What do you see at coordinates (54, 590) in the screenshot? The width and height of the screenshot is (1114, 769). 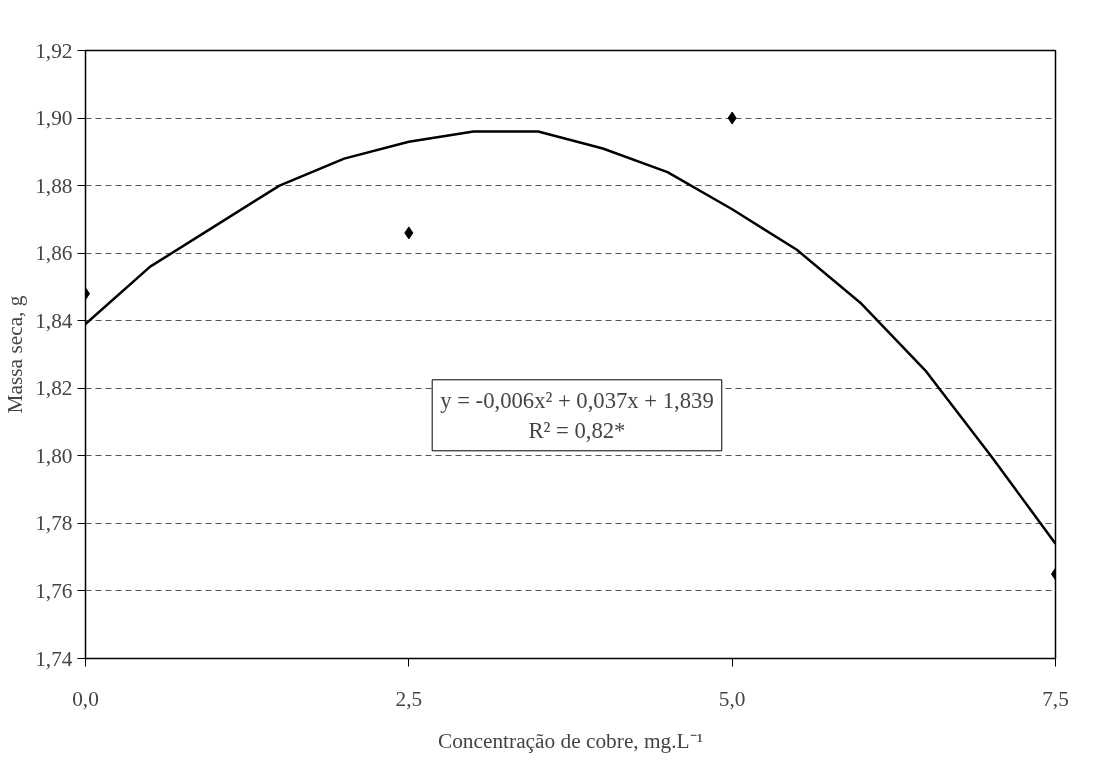 I see `y-tick-label: 1,76` at bounding box center [54, 590].